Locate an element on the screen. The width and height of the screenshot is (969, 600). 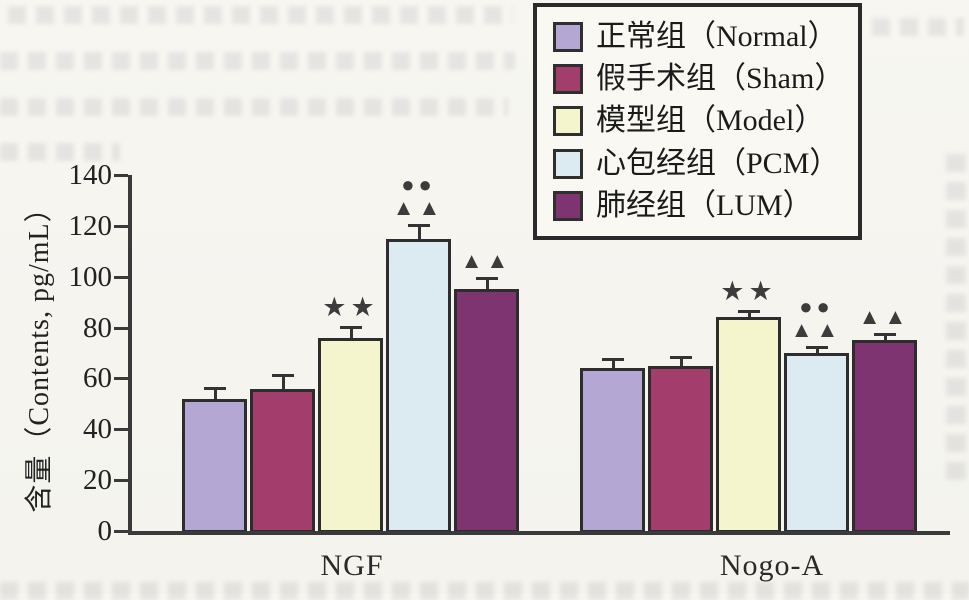
y-tick-label: 100 is located at coordinates (90, 276).